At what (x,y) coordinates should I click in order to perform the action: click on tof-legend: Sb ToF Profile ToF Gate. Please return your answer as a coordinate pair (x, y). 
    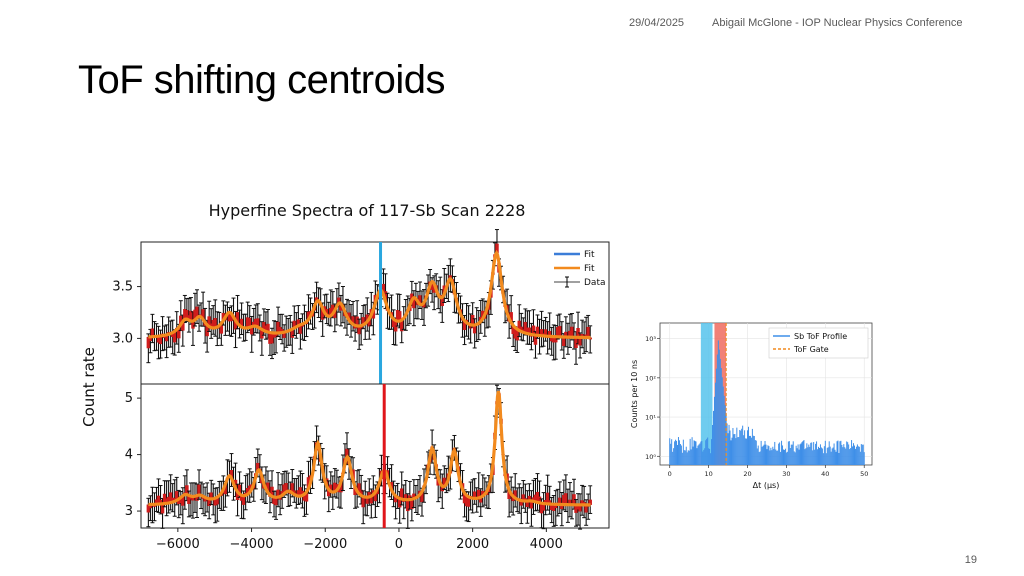
    Looking at the image, I should click on (818, 343).